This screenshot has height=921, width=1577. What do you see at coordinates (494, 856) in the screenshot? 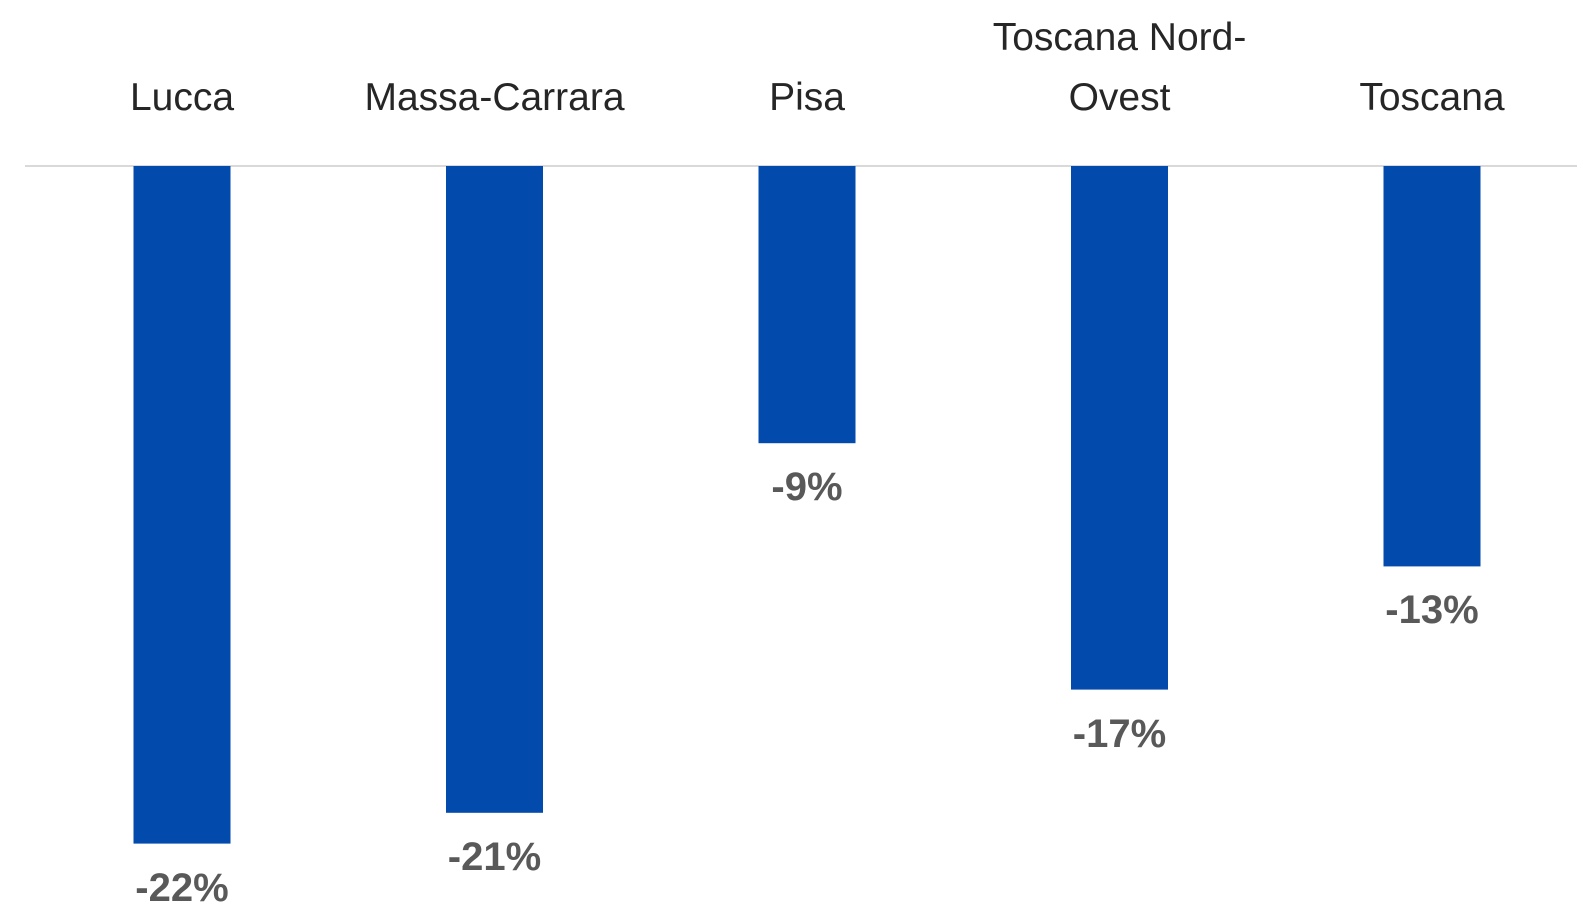
I see `value-label: -21%` at bounding box center [494, 856].